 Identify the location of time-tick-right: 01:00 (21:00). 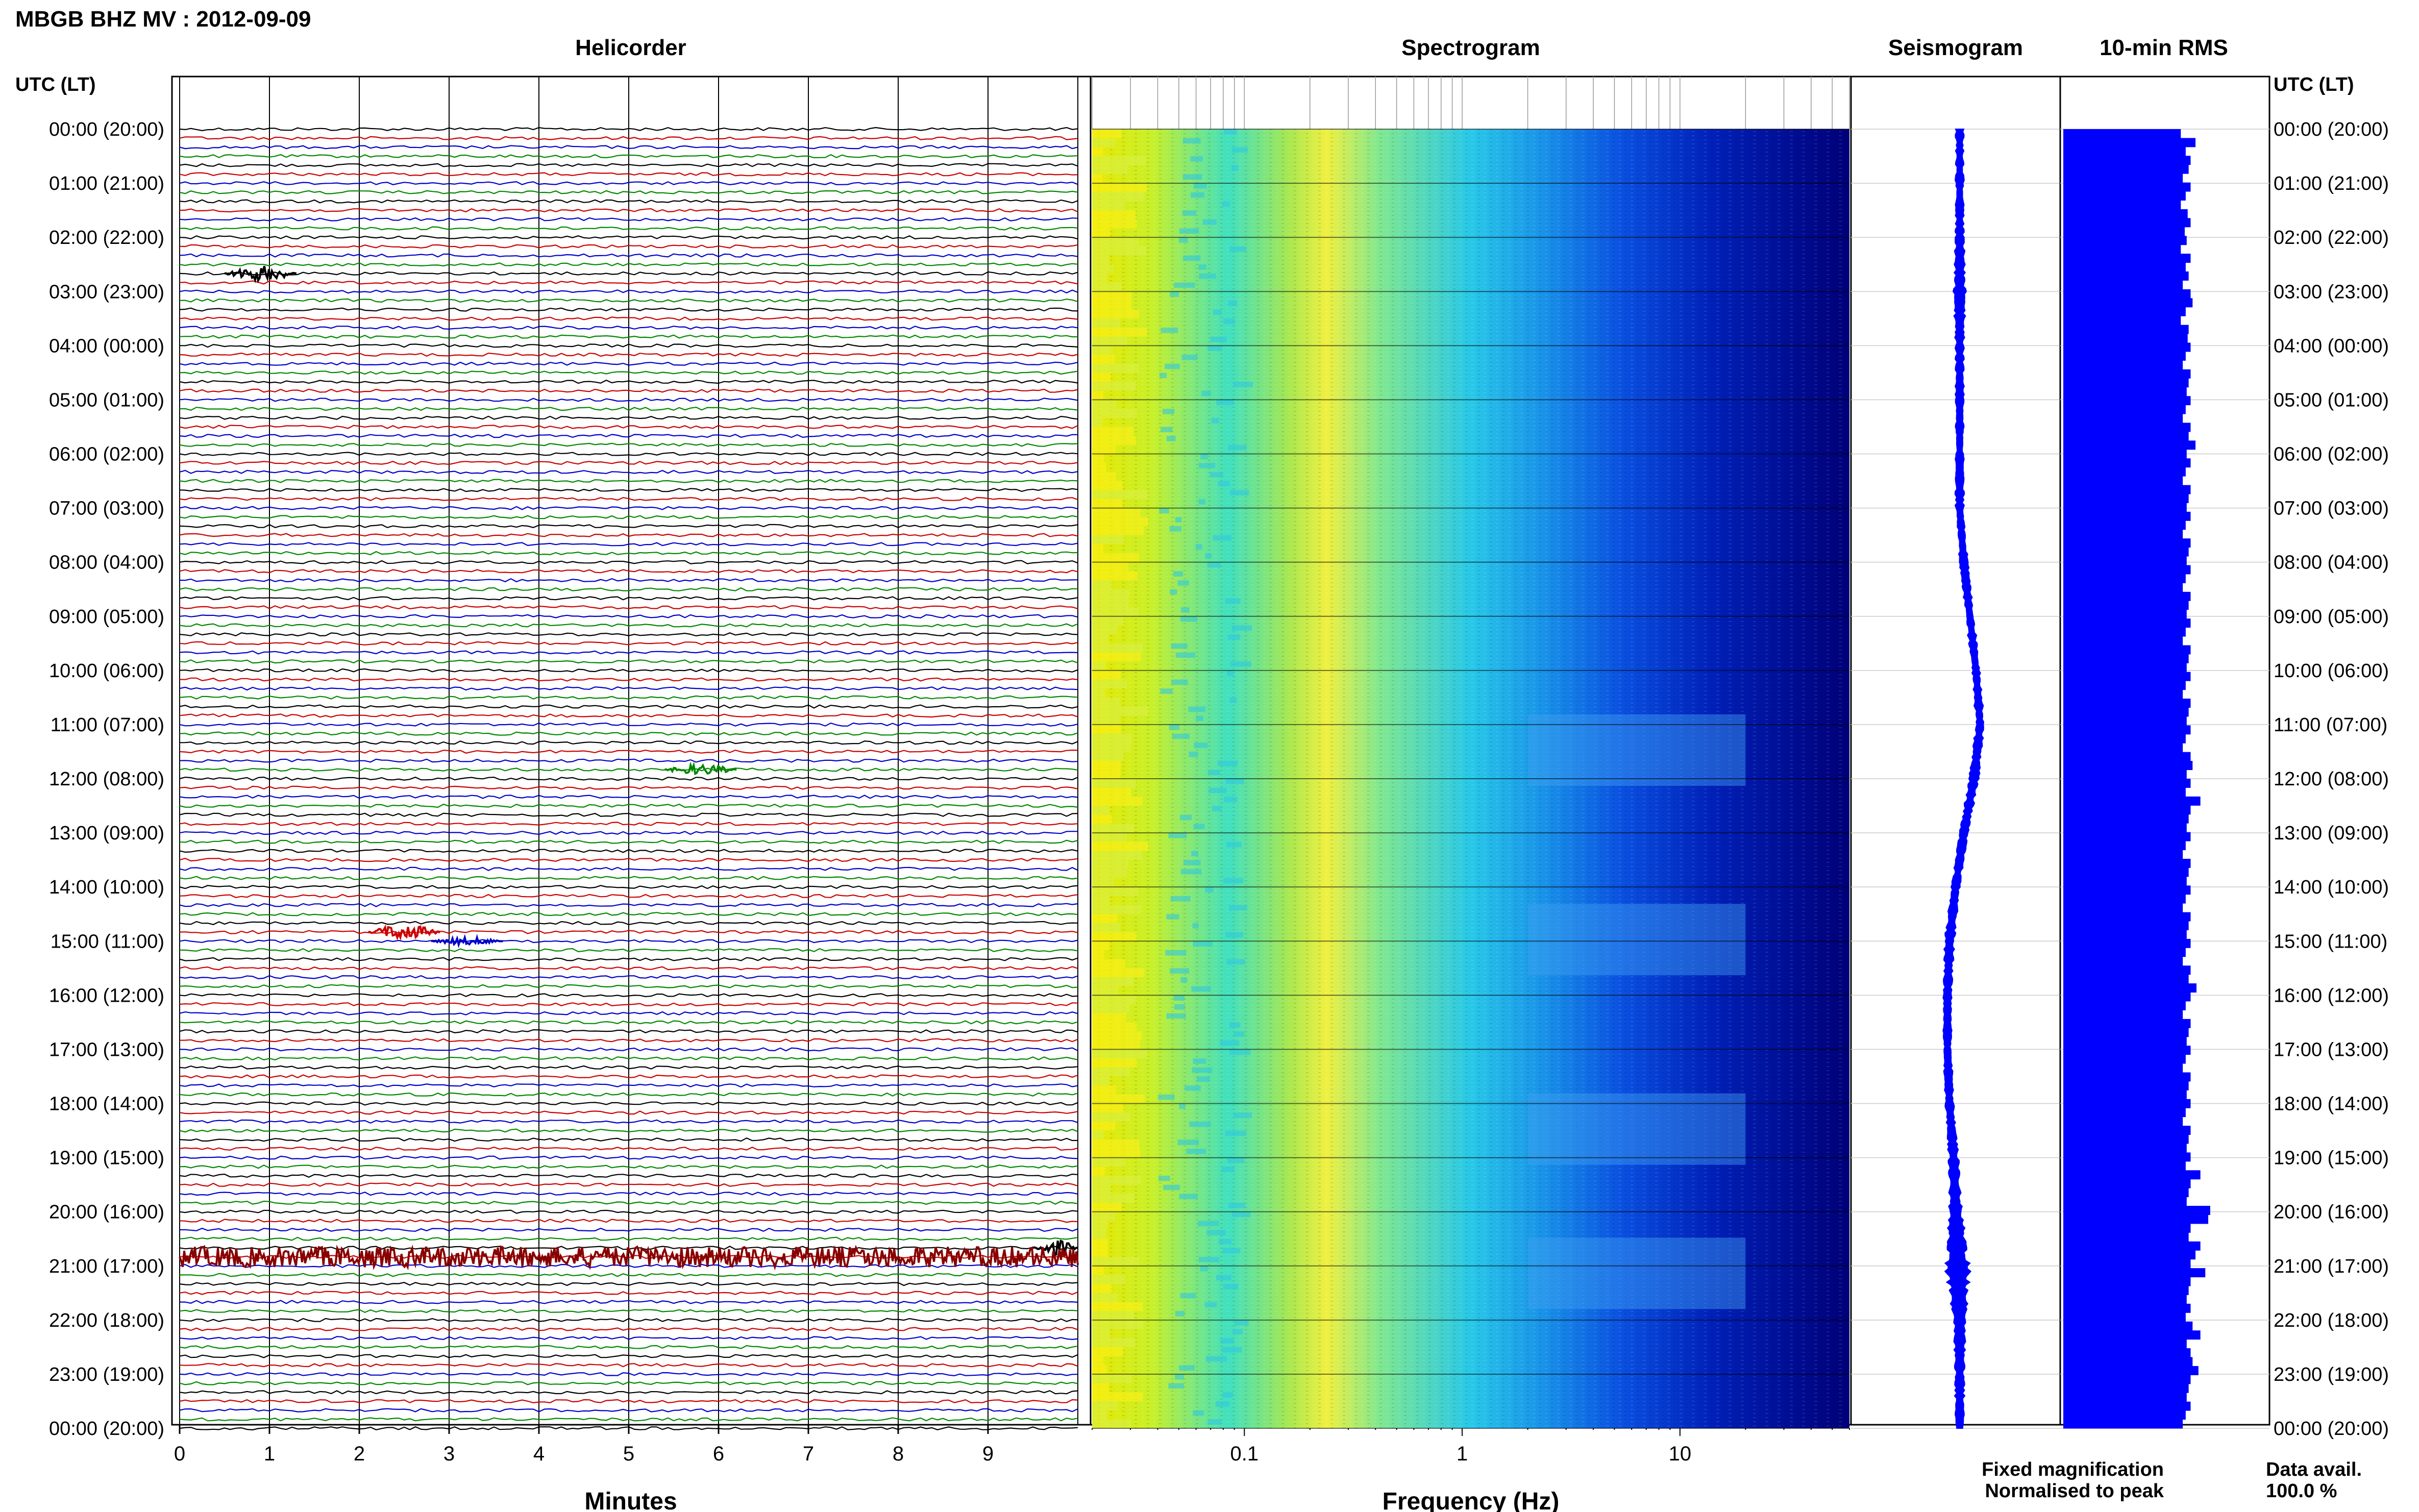
(2331, 183).